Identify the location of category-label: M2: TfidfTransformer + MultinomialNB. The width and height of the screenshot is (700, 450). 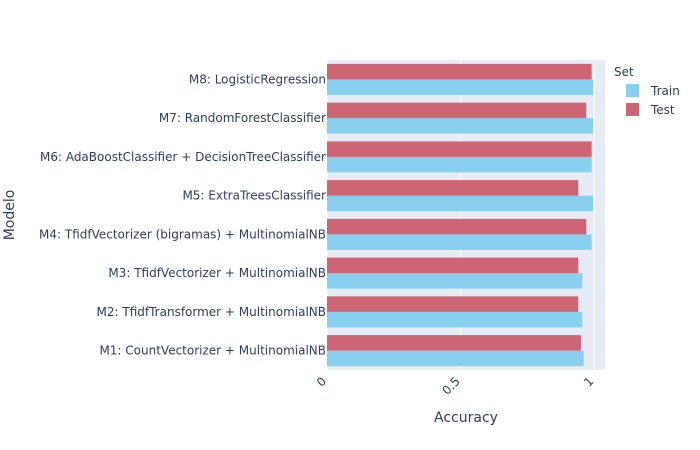
(211, 312).